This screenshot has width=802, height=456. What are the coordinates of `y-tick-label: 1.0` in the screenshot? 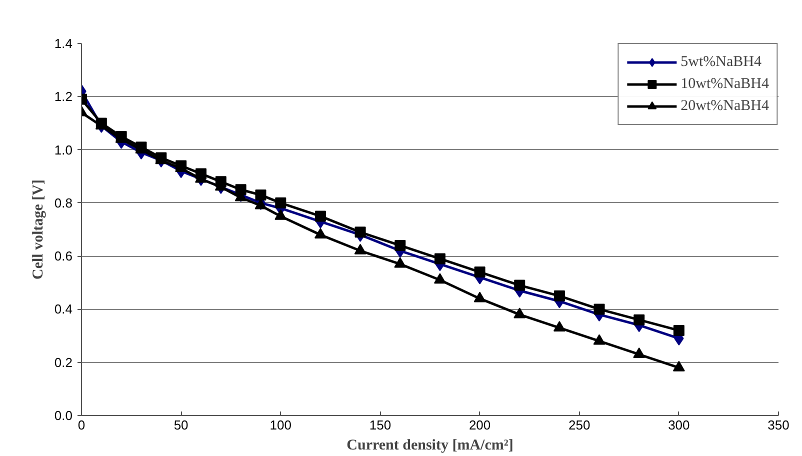 It's located at (63, 150).